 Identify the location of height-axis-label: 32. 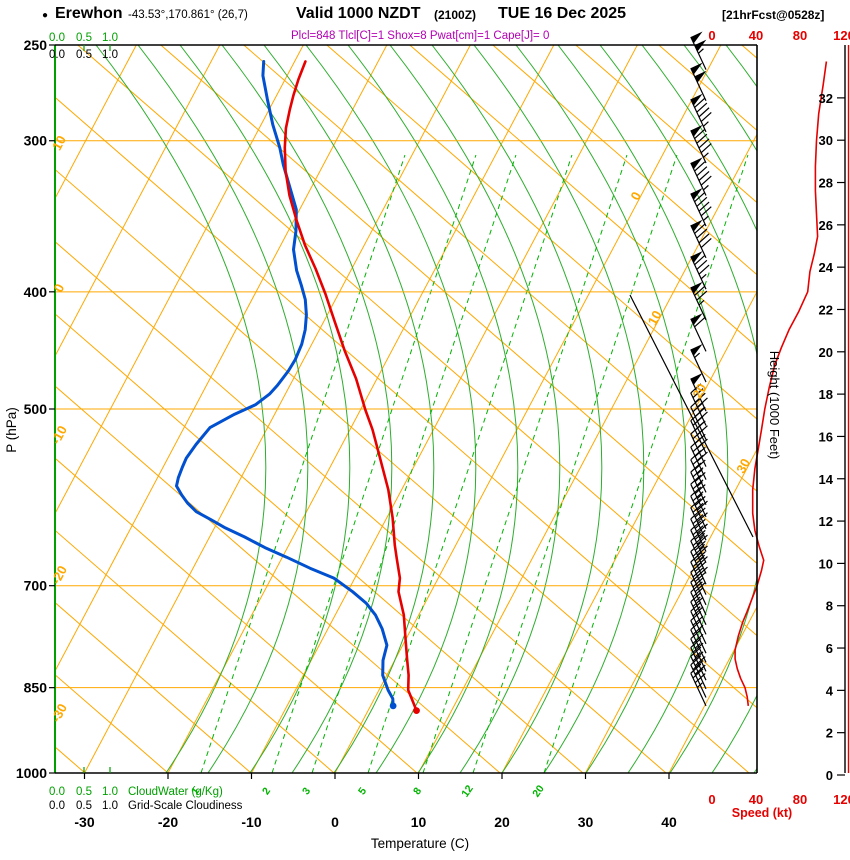
(826, 98).